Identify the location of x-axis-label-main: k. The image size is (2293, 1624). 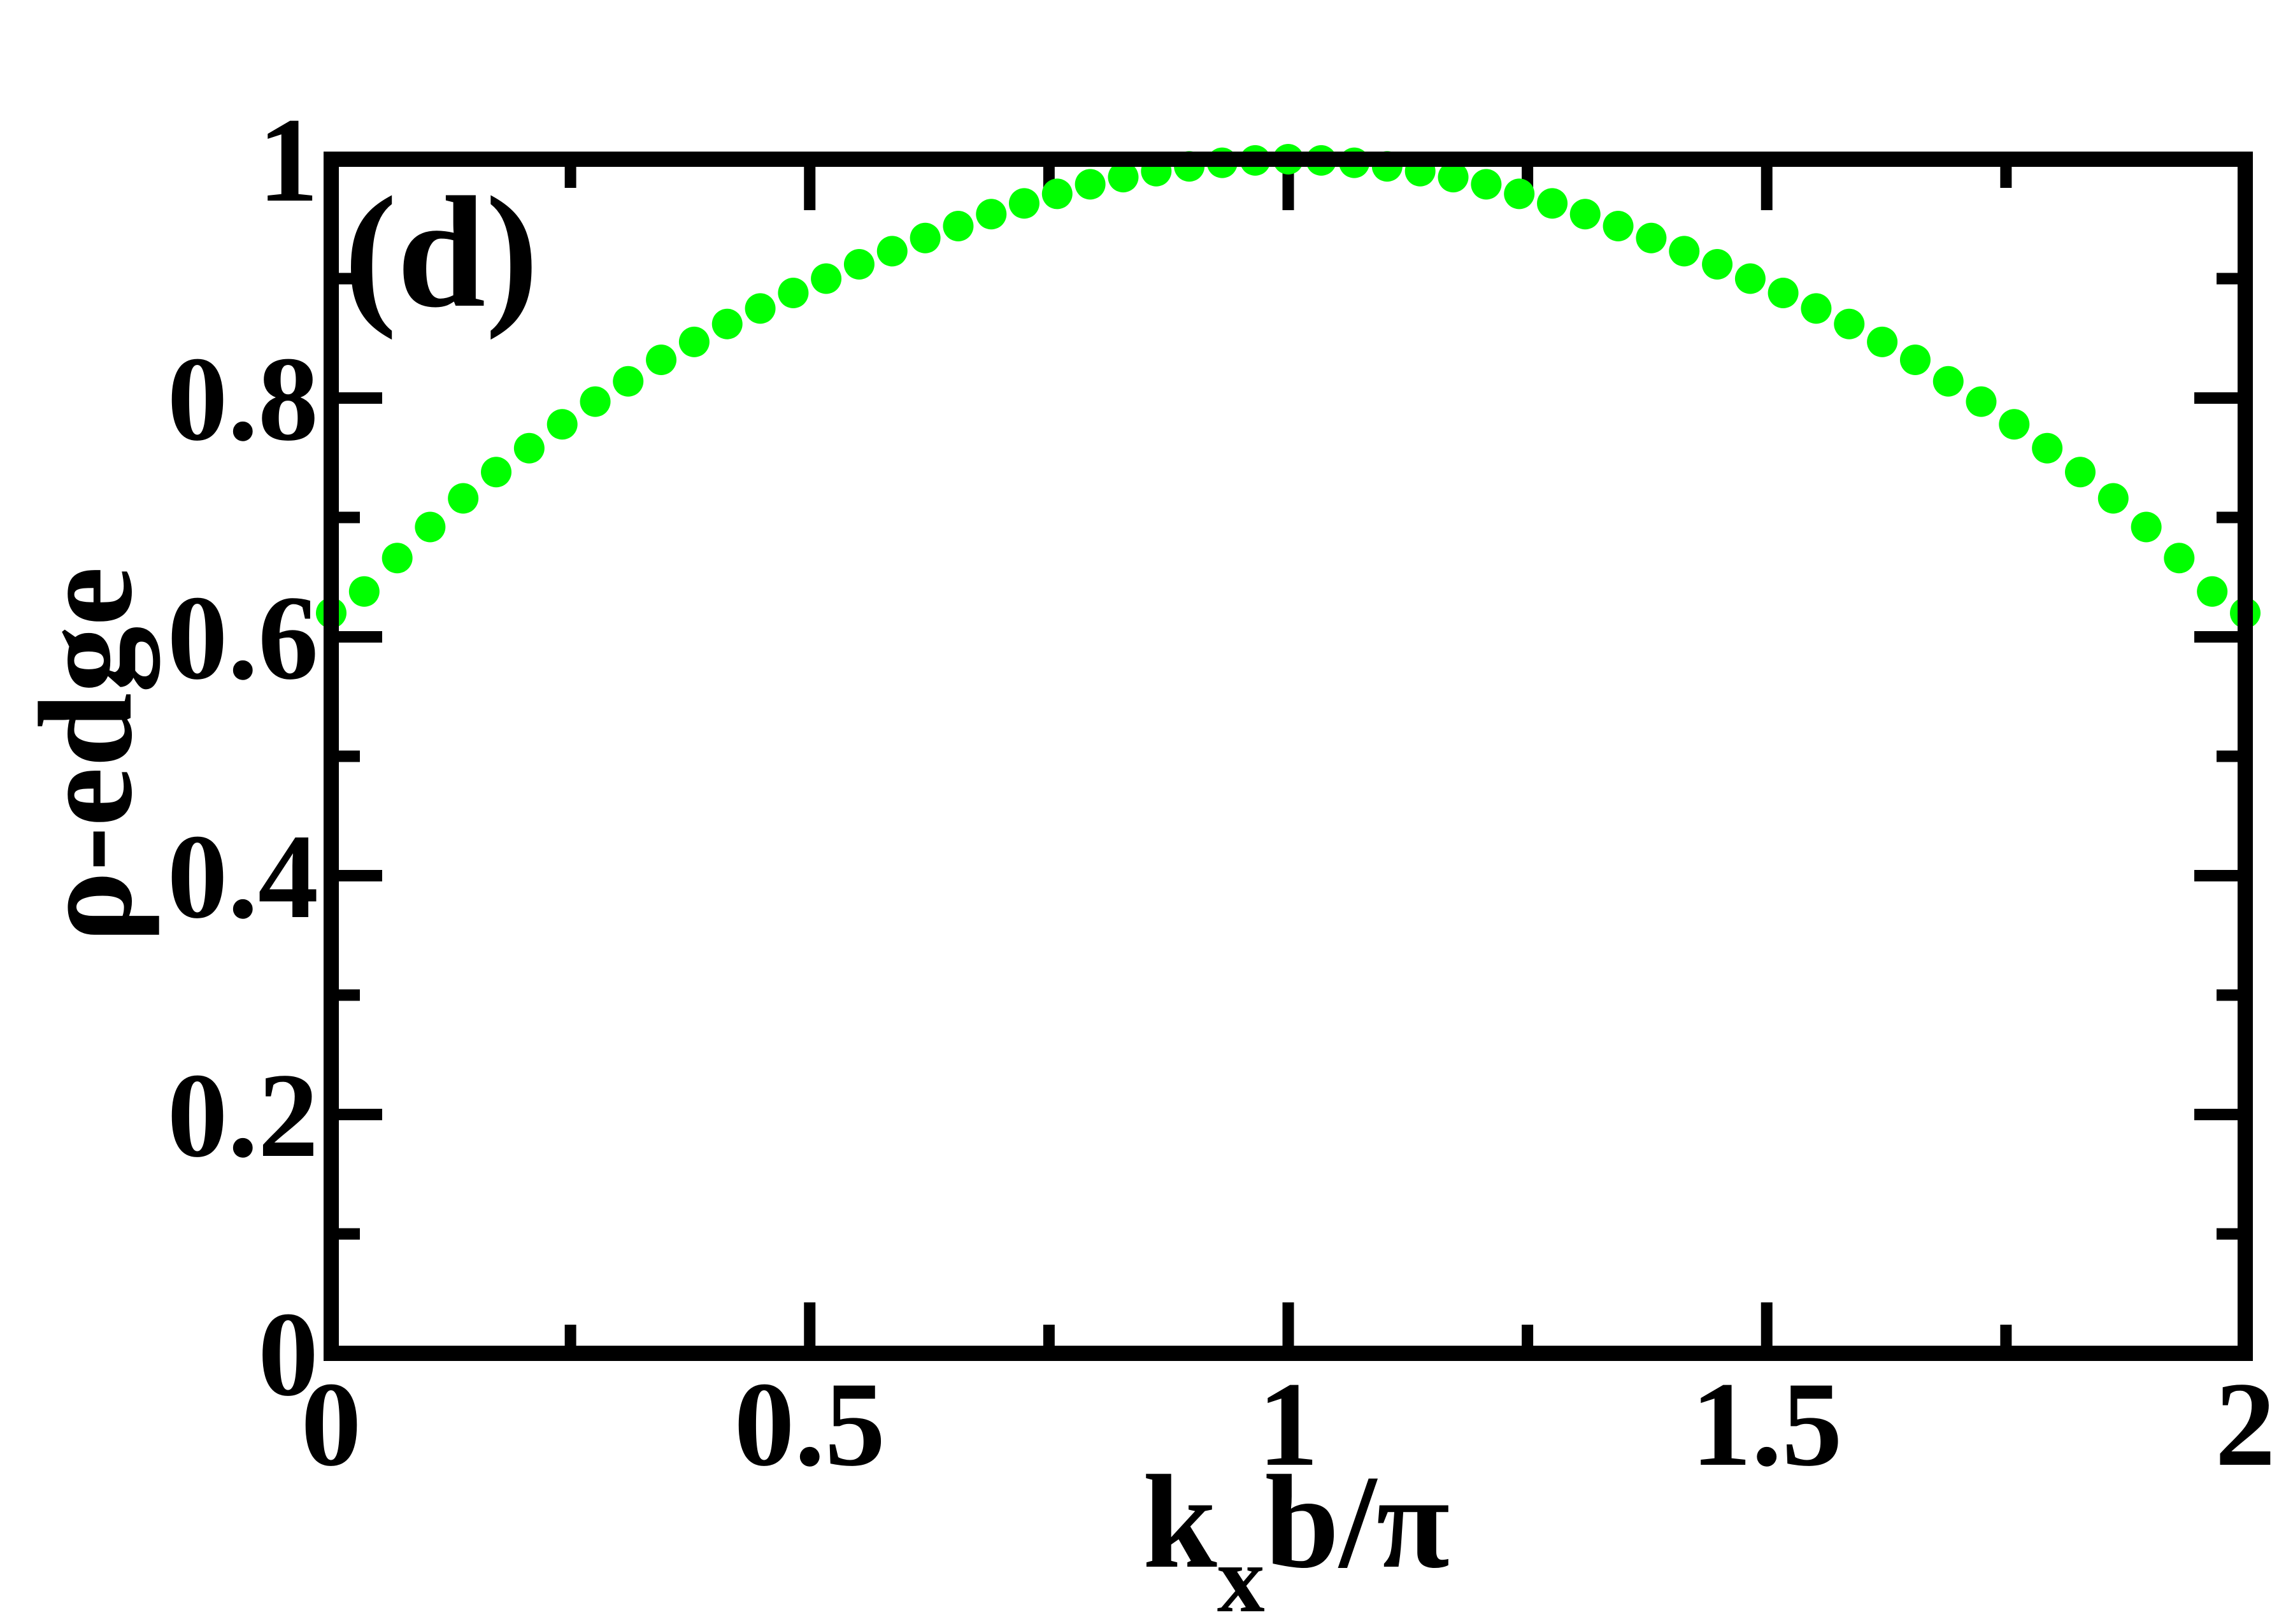
(1180, 1522).